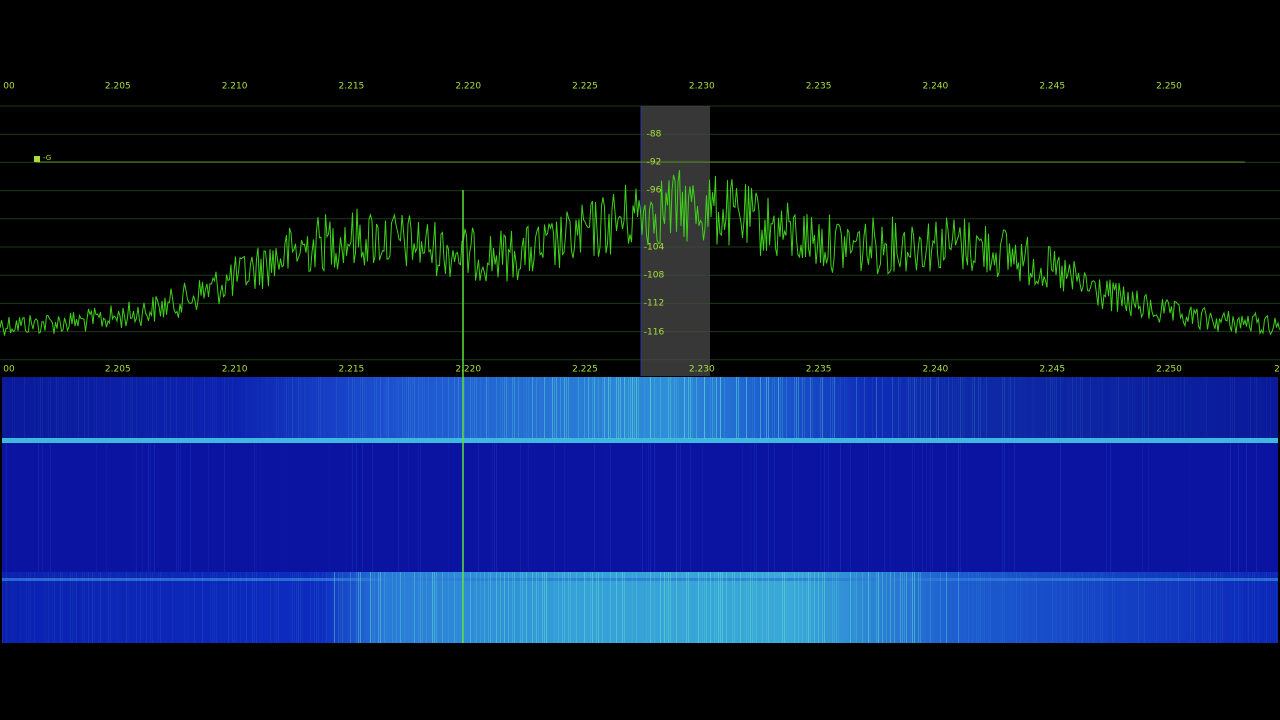 The image size is (1280, 720). What do you see at coordinates (37, 159) in the screenshot?
I see `squelch-handle` at bounding box center [37, 159].